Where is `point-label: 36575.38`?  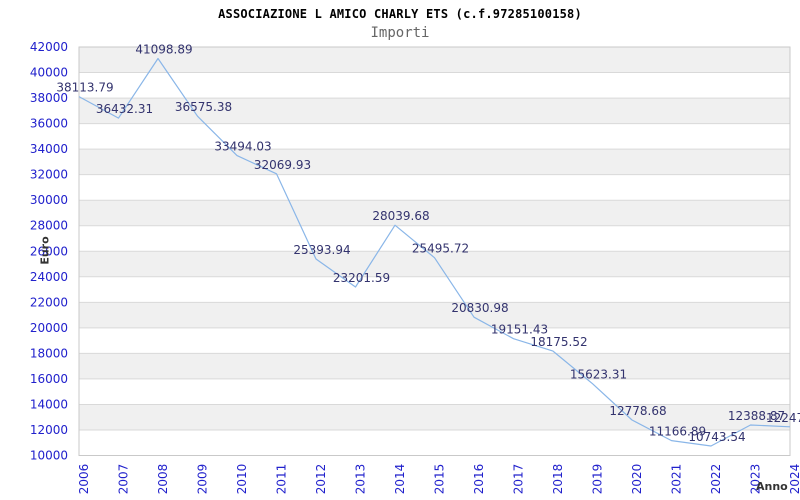
point-label: 36575.38 is located at coordinates (203, 107).